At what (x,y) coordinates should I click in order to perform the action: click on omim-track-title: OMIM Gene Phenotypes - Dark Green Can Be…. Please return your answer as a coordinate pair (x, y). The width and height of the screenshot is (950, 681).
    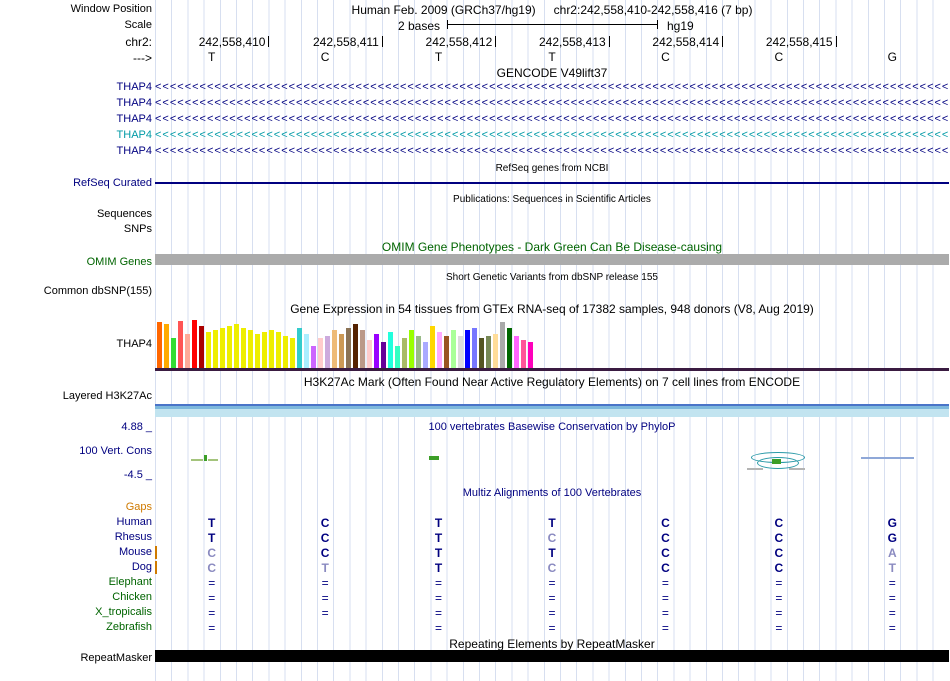
    Looking at the image, I should click on (552, 247).